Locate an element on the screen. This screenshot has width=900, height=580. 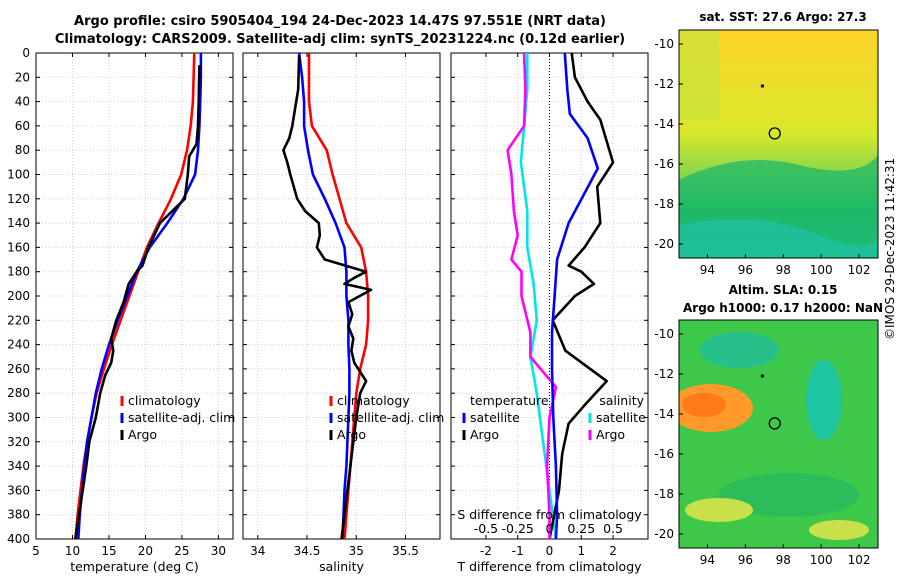
xtick-label: 10 is located at coordinates (72, 551).